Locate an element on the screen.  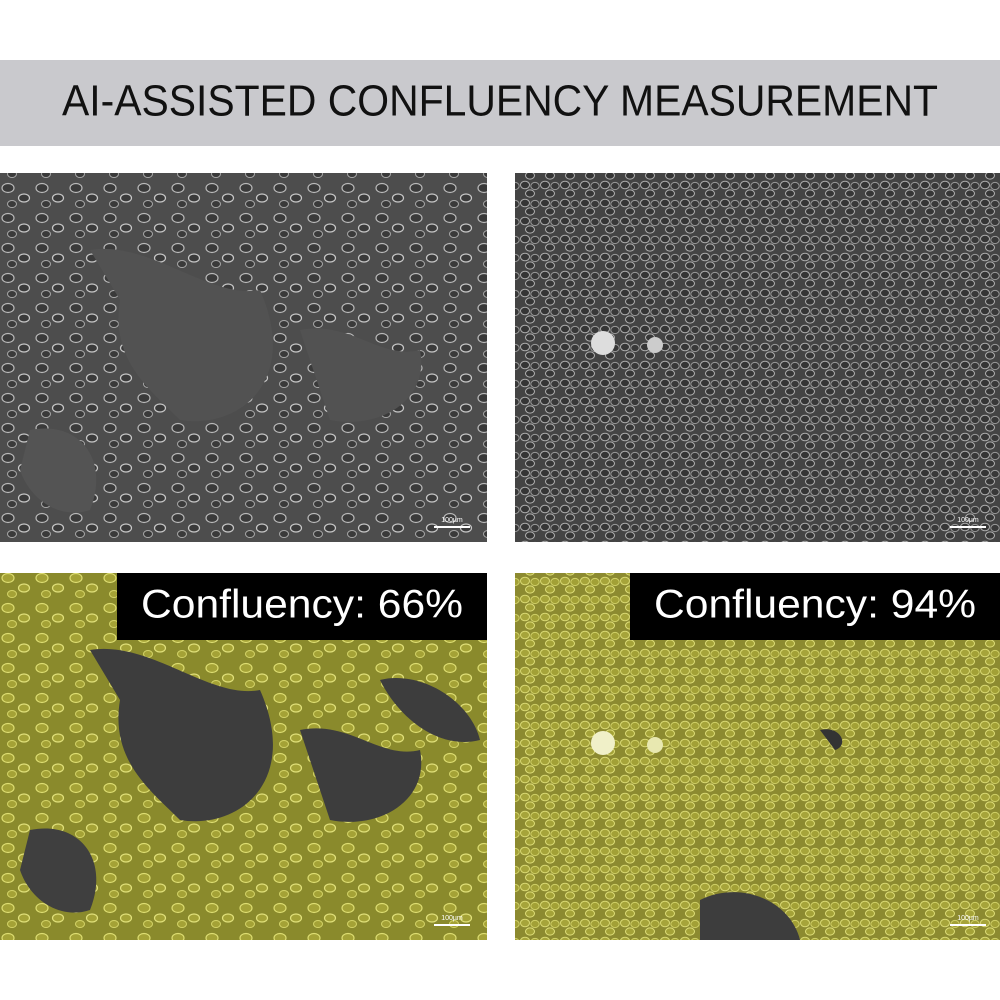
title-banner is located at coordinates (500, 103).